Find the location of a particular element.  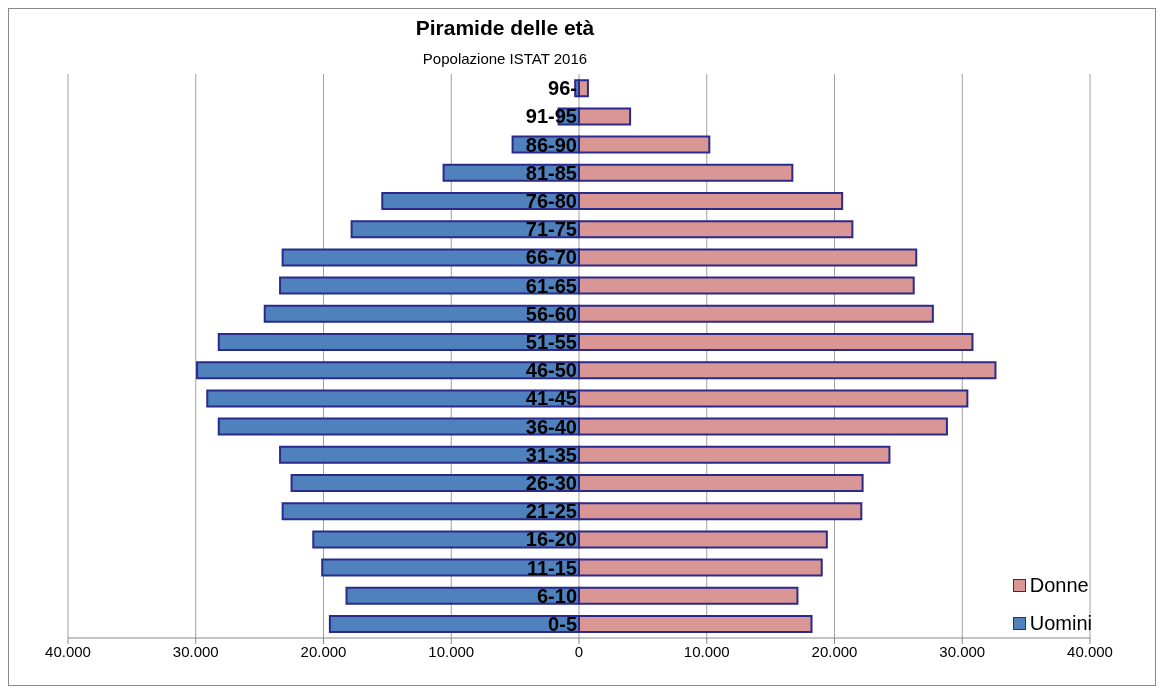

y-tick-label: 16-20 is located at coordinates (551, 539).